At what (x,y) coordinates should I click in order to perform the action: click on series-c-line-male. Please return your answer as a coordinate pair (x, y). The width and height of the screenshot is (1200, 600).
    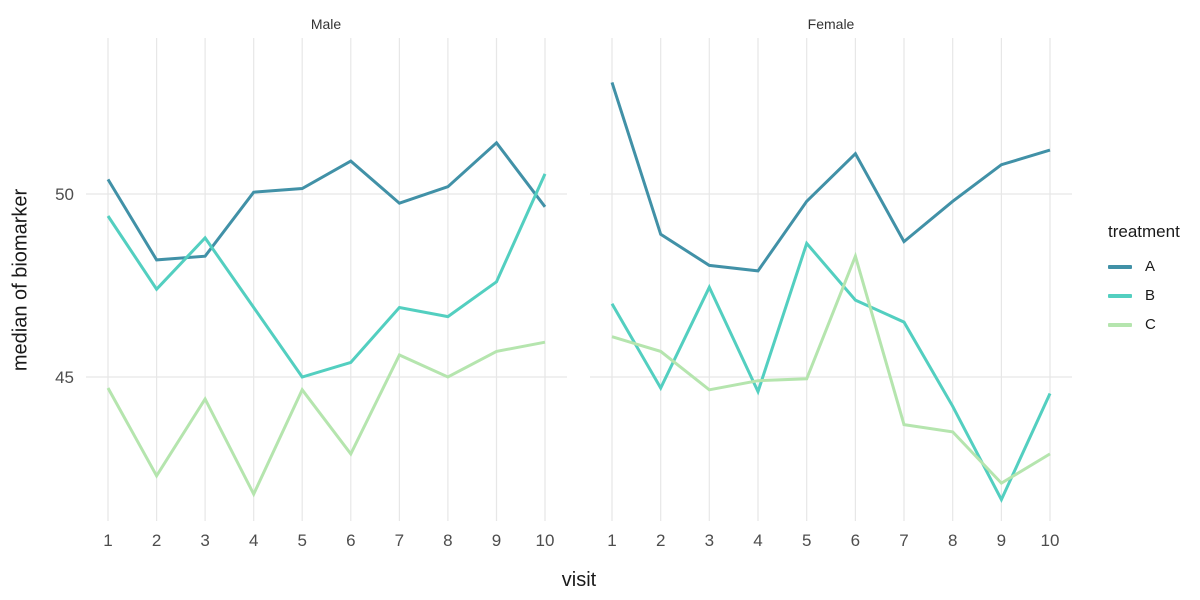
    Looking at the image, I should click on (326, 419).